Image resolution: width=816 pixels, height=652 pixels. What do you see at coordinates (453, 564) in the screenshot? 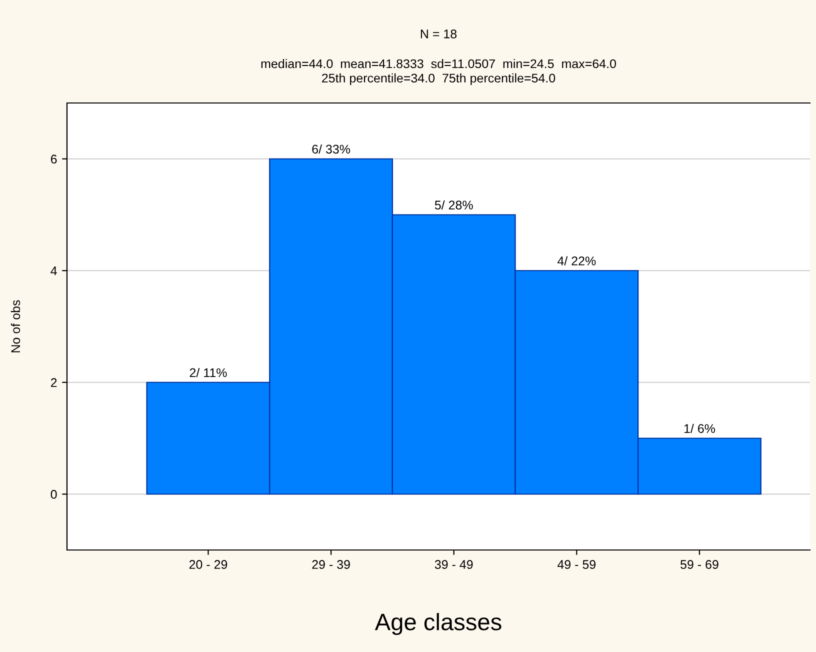
I see `x-tick-label: 39 - 49` at bounding box center [453, 564].